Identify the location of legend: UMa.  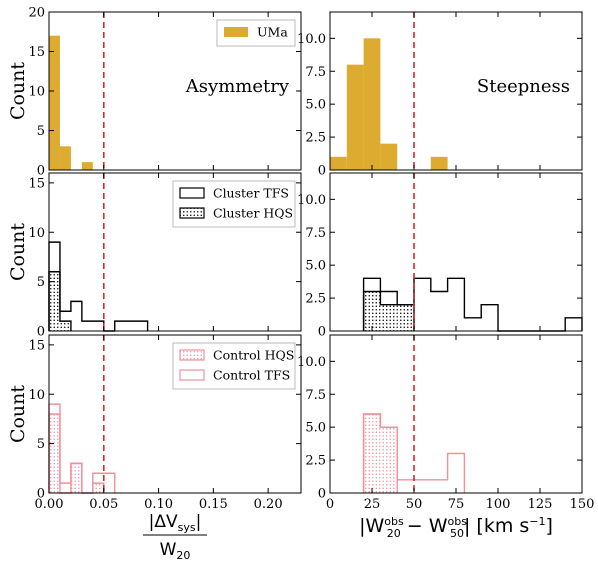
(256, 33).